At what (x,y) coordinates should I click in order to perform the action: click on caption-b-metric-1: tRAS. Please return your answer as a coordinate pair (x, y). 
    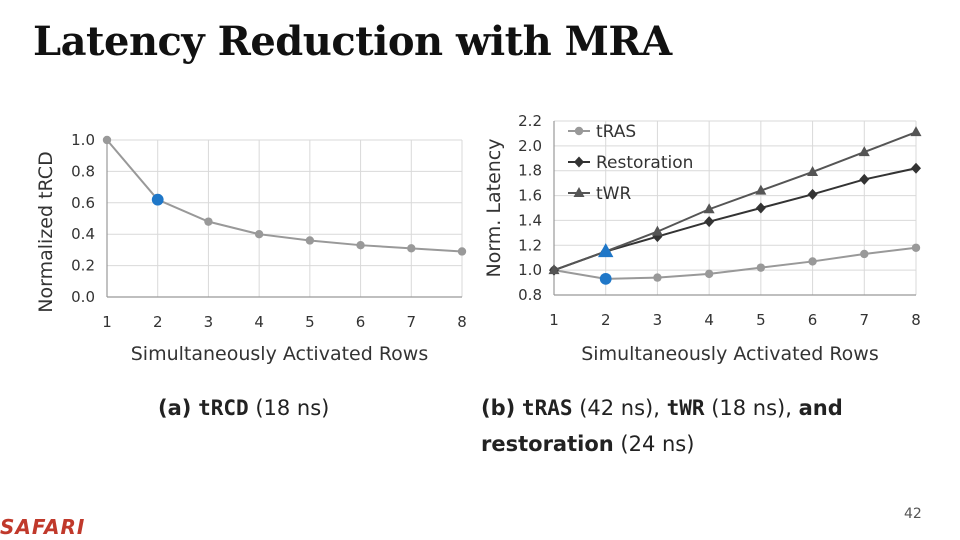
    Looking at the image, I should click on (547, 408).